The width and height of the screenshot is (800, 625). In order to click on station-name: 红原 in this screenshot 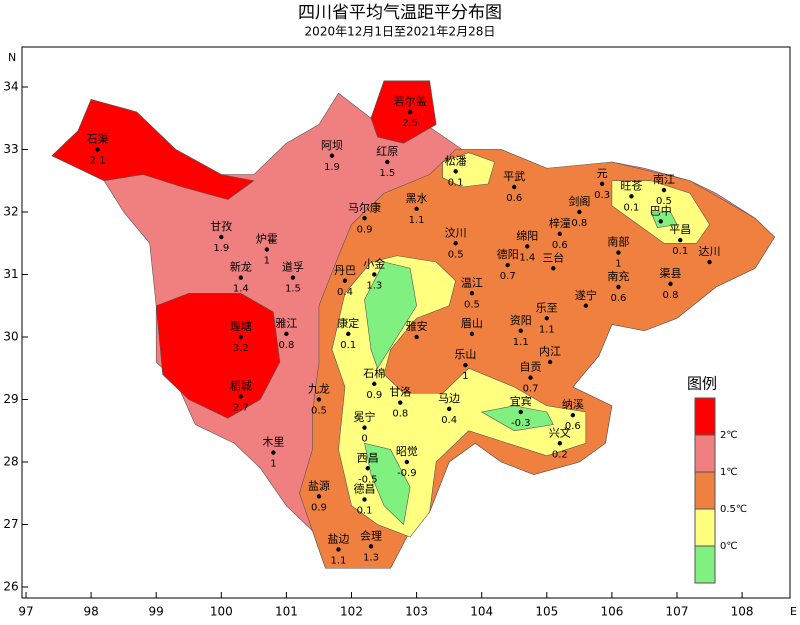, I will do `click(387, 151)`.